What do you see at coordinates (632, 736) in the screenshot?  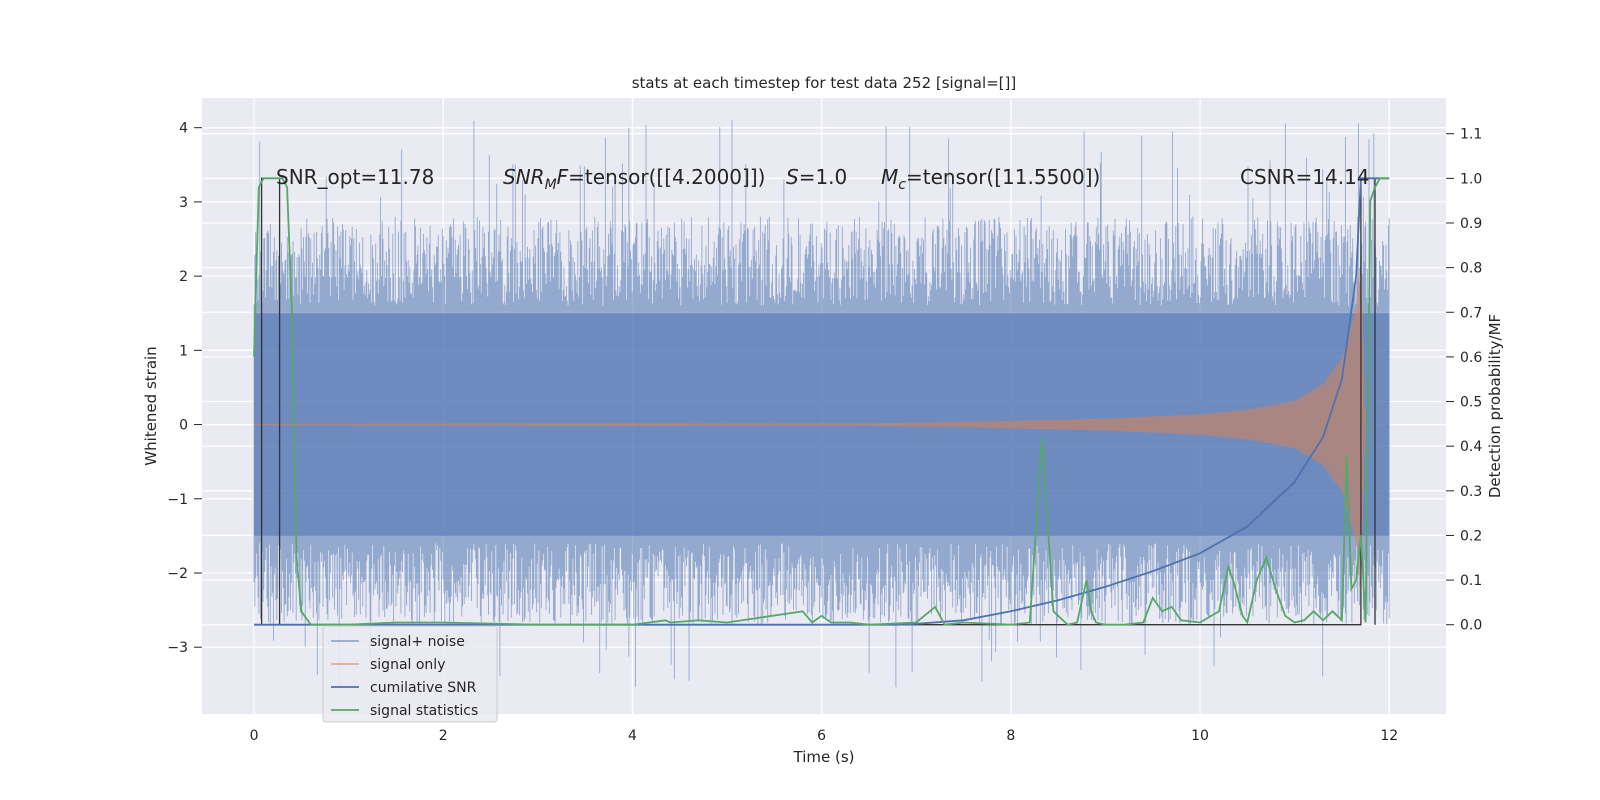 I see `x-tick-label: 4` at bounding box center [632, 736].